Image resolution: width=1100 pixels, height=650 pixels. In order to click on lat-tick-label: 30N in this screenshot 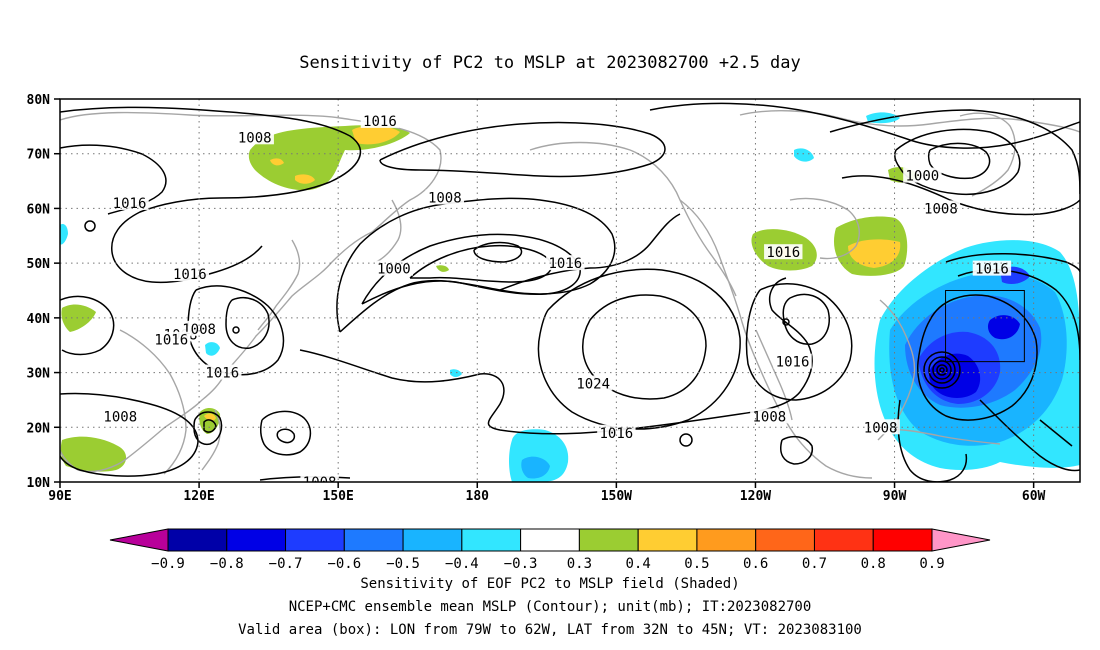, I will do `click(39, 374)`.